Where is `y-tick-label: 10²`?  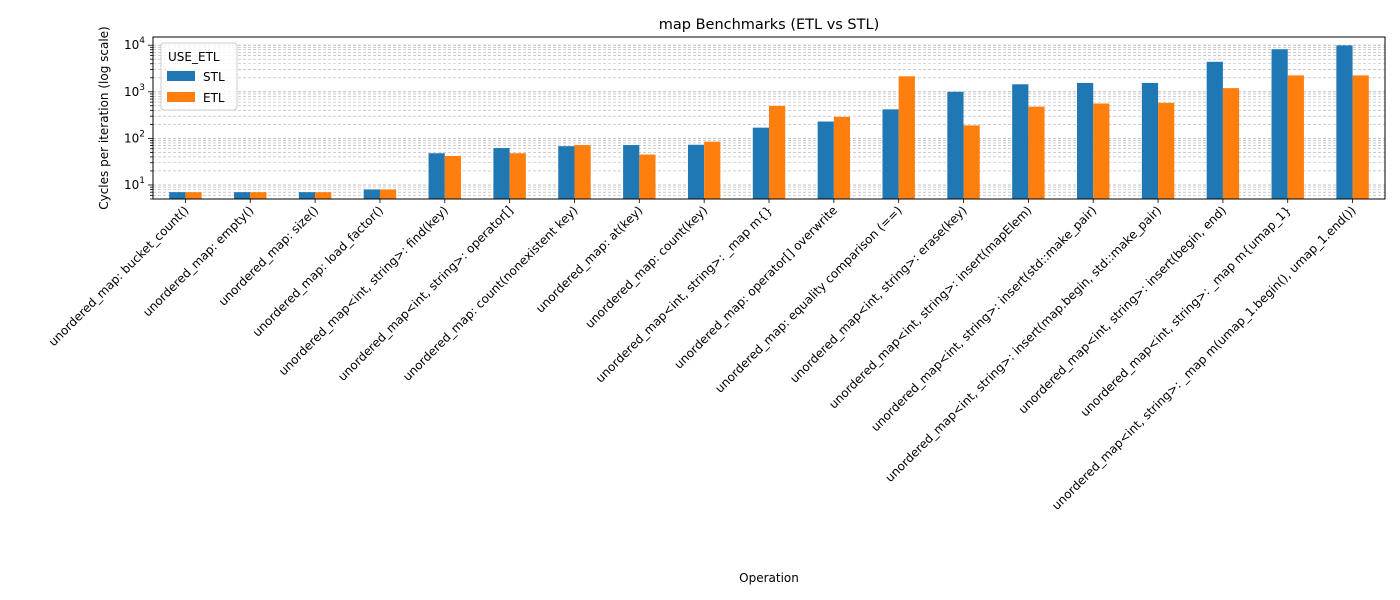
y-tick-label: 10² is located at coordinates (134, 137).